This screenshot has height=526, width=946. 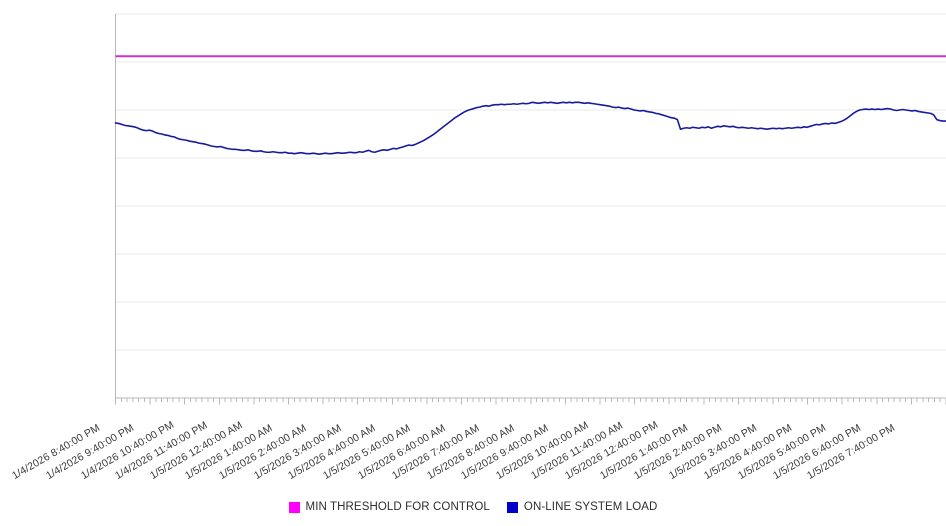 I want to click on legend-swatch-blue, so click(x=512, y=507).